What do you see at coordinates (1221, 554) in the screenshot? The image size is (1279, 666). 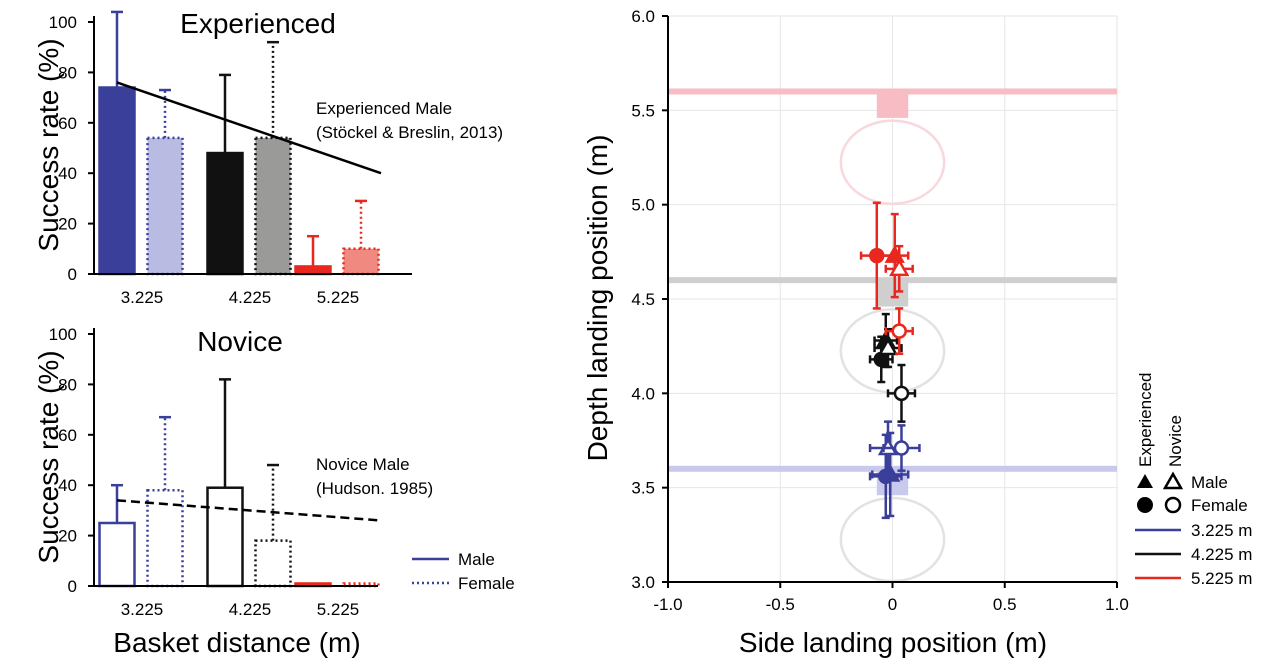 I see `legend-4225-label: 4.225 m` at bounding box center [1221, 554].